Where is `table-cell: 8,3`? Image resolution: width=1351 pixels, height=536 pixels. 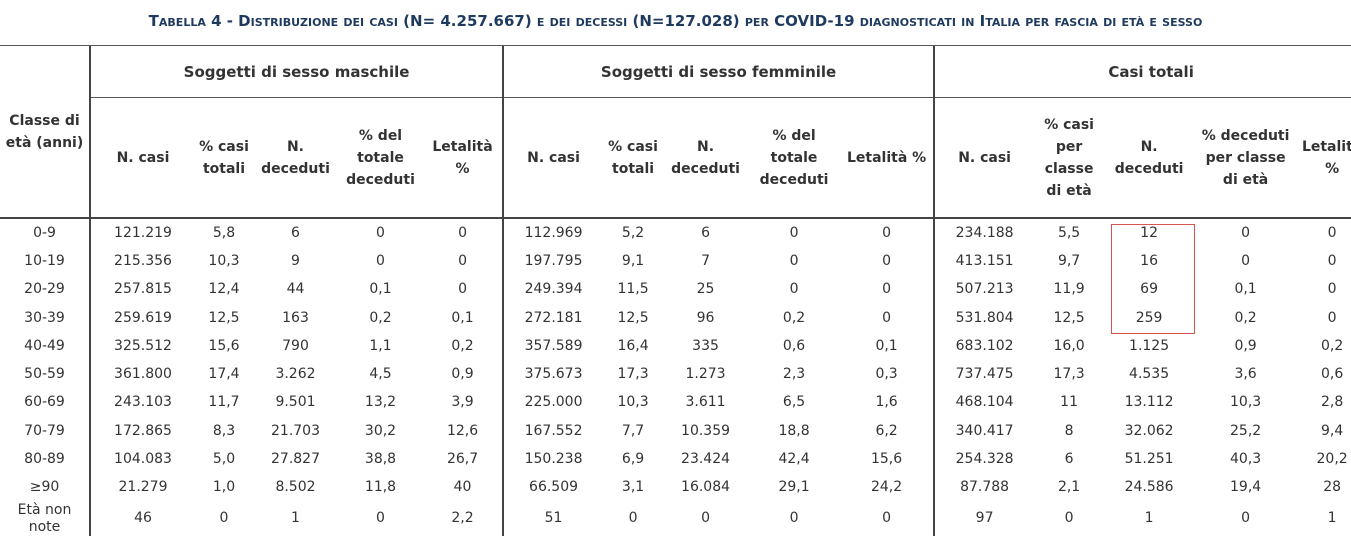
table-cell: 8,3 is located at coordinates (224, 430).